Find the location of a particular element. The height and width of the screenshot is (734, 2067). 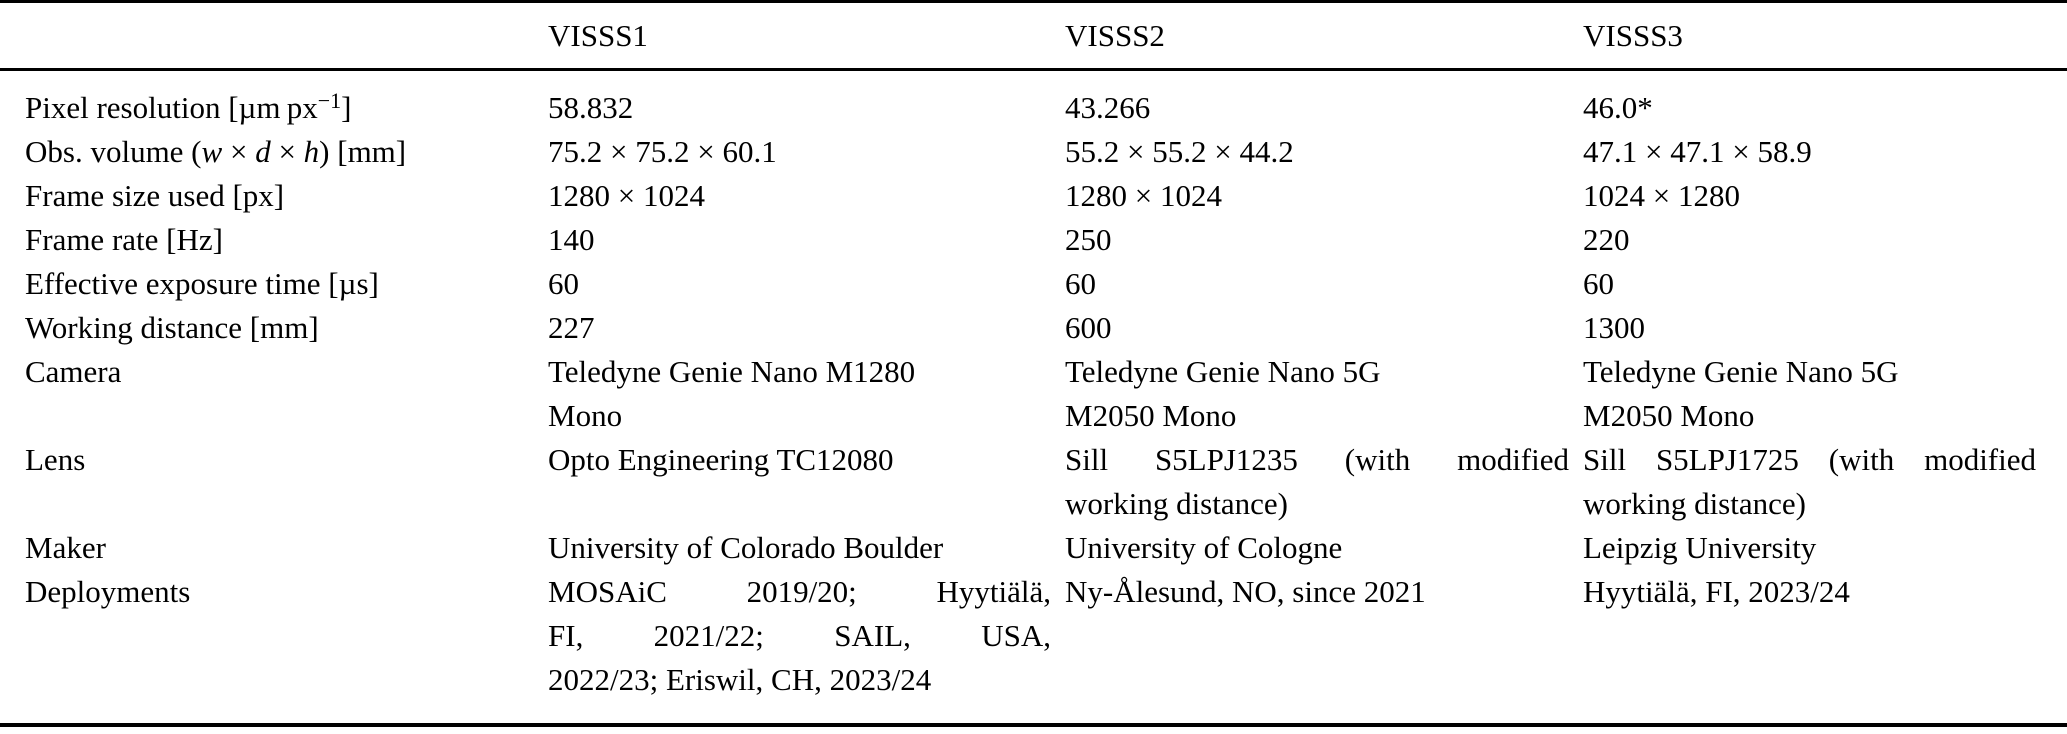

cell-line: 140 is located at coordinates (571, 239).